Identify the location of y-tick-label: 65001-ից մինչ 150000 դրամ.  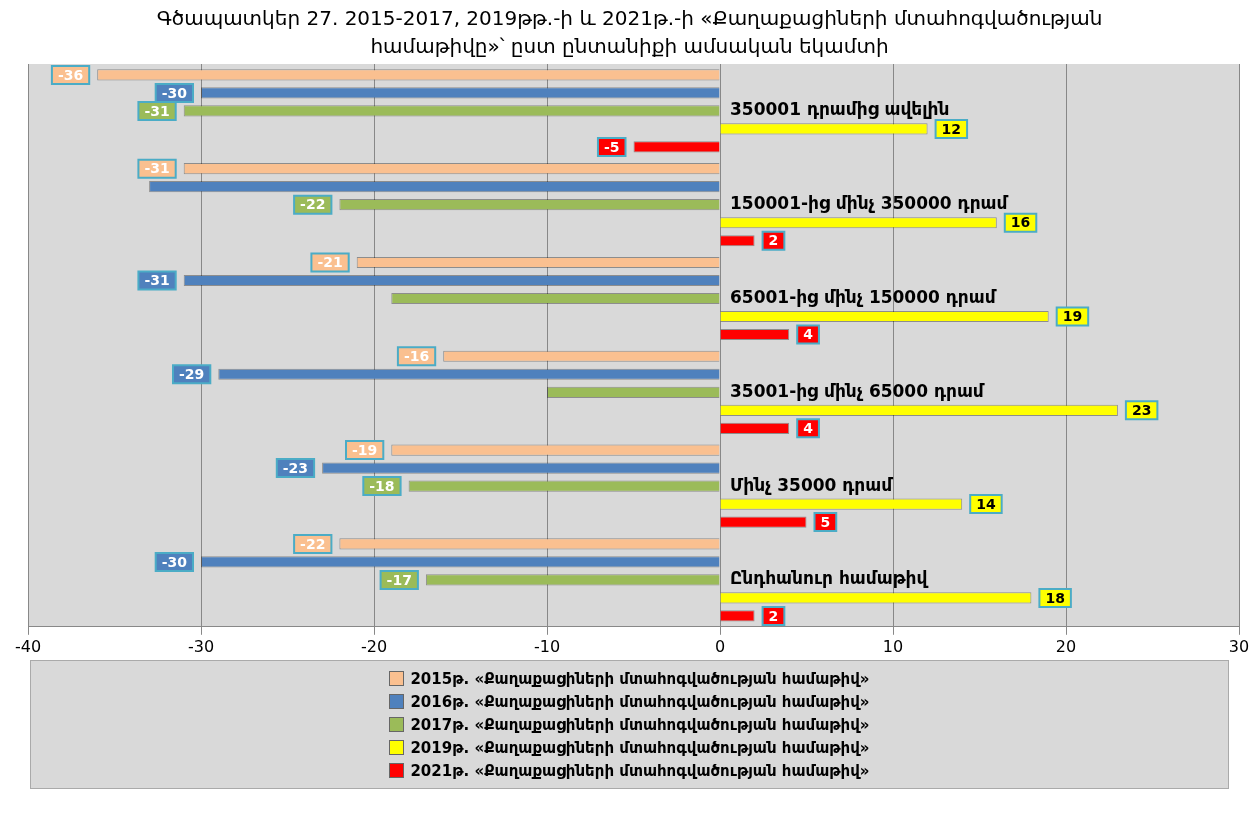
(863, 296).